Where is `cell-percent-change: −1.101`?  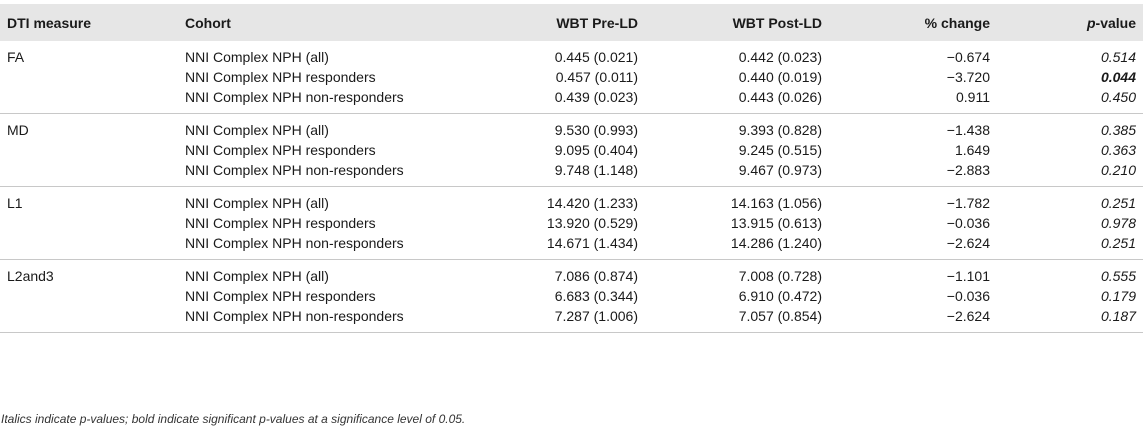 cell-percent-change: −1.101 is located at coordinates (968, 276).